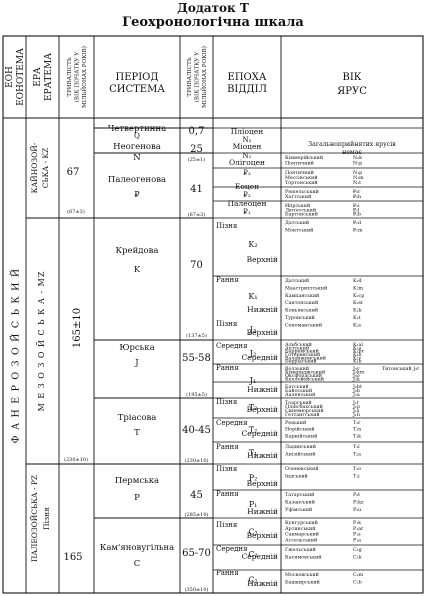 The width and height of the screenshot is (426, 596). I want to click on era-start: (230±10), so click(76, 459).